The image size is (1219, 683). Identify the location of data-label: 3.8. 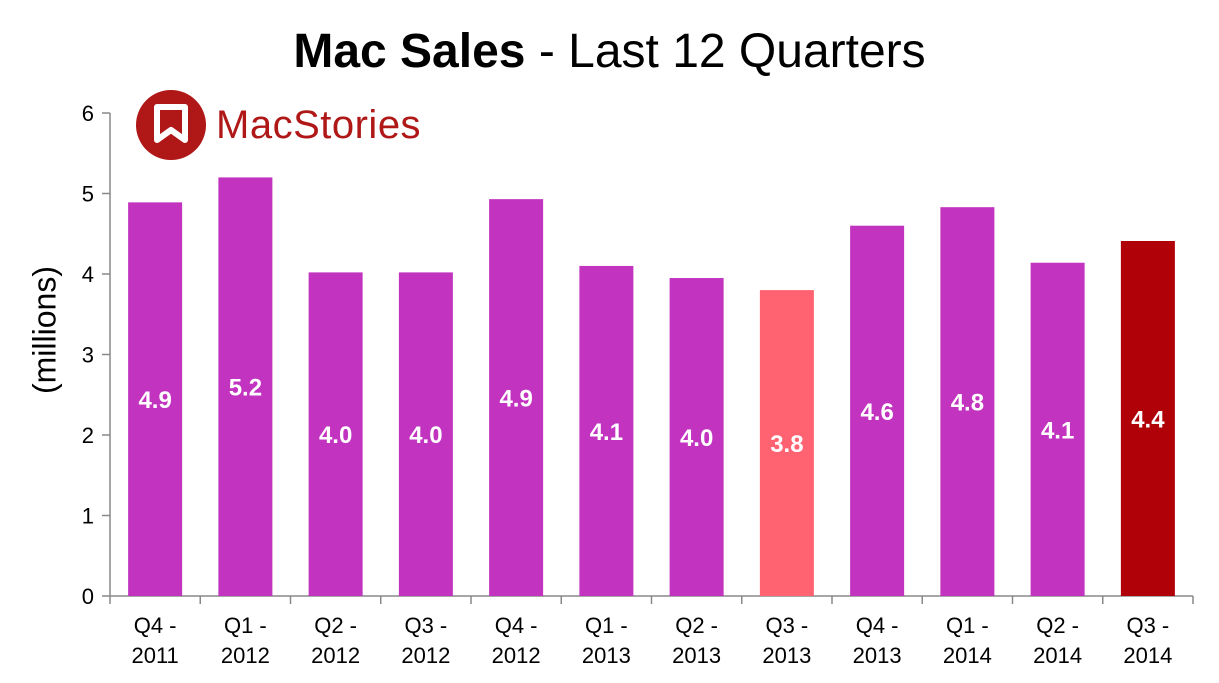
(786, 444).